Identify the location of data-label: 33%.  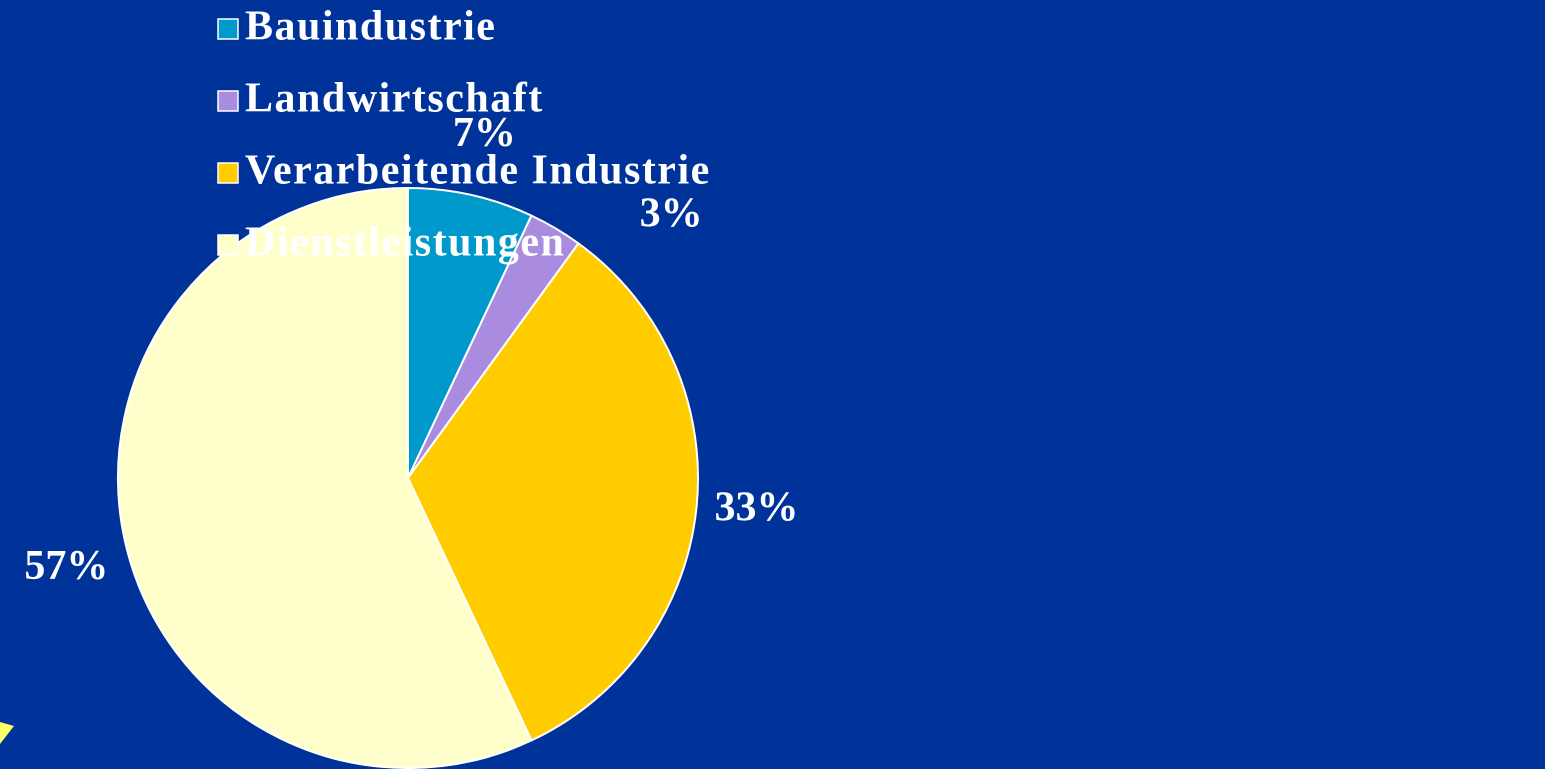
(756, 508).